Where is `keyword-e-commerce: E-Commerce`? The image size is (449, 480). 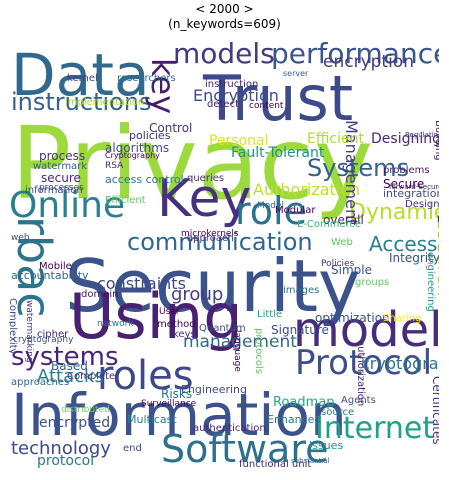
keyword-e-commerce: E-Commerce is located at coordinates (329, 224).